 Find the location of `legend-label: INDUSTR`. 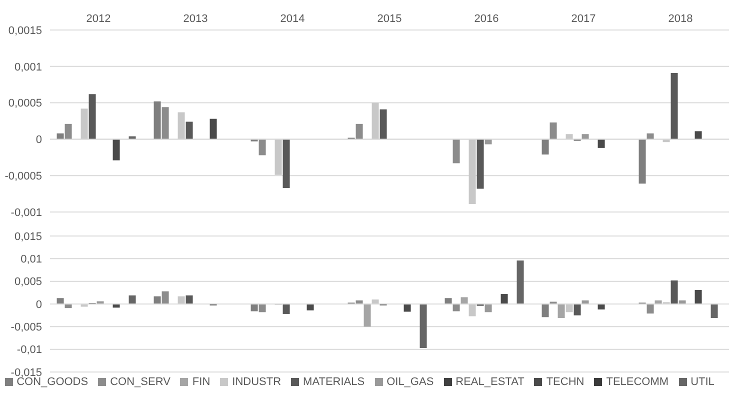

legend-label: INDUSTR is located at coordinates (257, 382).